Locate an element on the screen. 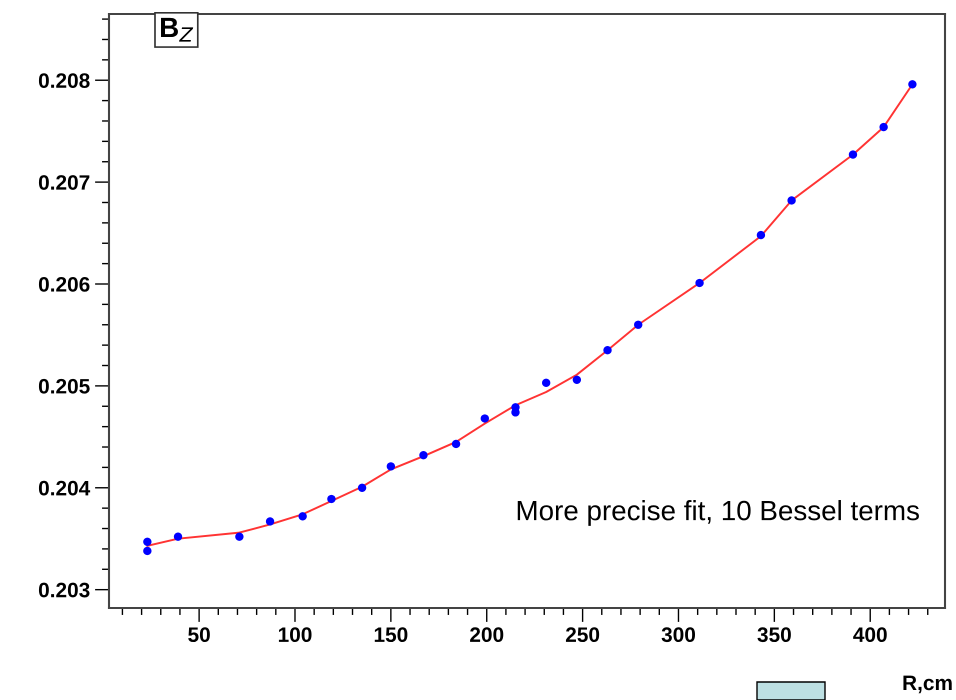 The image size is (956, 700). y-tick-label: 0.204 is located at coordinates (64, 488).